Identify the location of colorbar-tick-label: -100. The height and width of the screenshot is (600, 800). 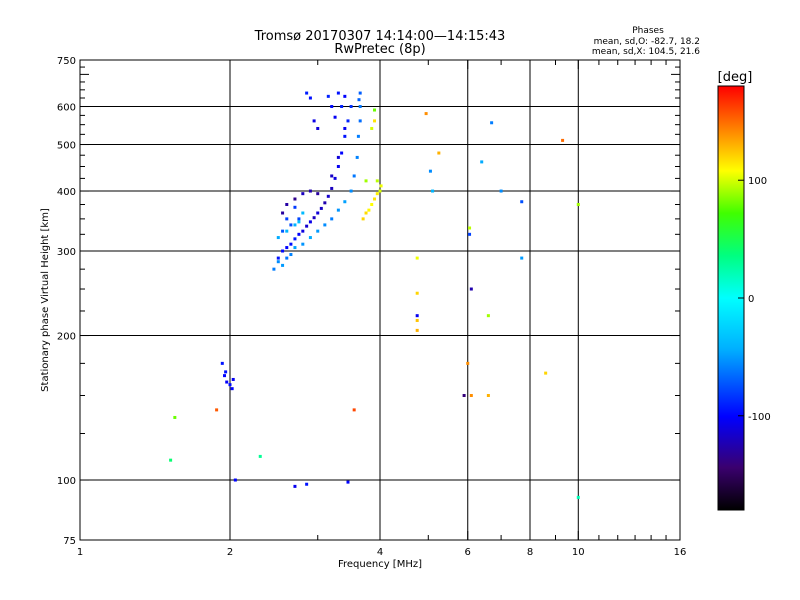
(759, 417).